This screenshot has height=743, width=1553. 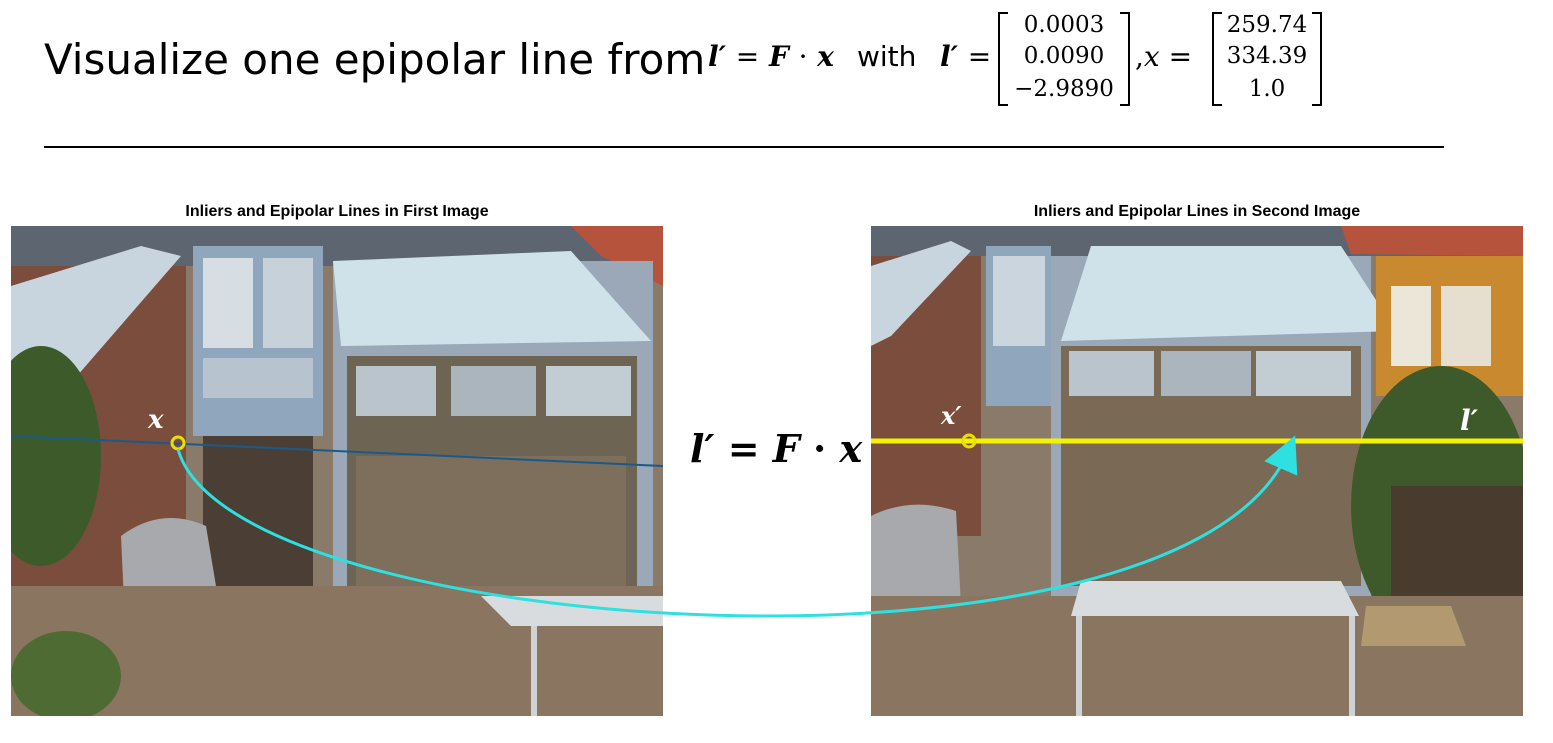 What do you see at coordinates (851, 448) in the screenshot?
I see `center-eq-x: x` at bounding box center [851, 448].